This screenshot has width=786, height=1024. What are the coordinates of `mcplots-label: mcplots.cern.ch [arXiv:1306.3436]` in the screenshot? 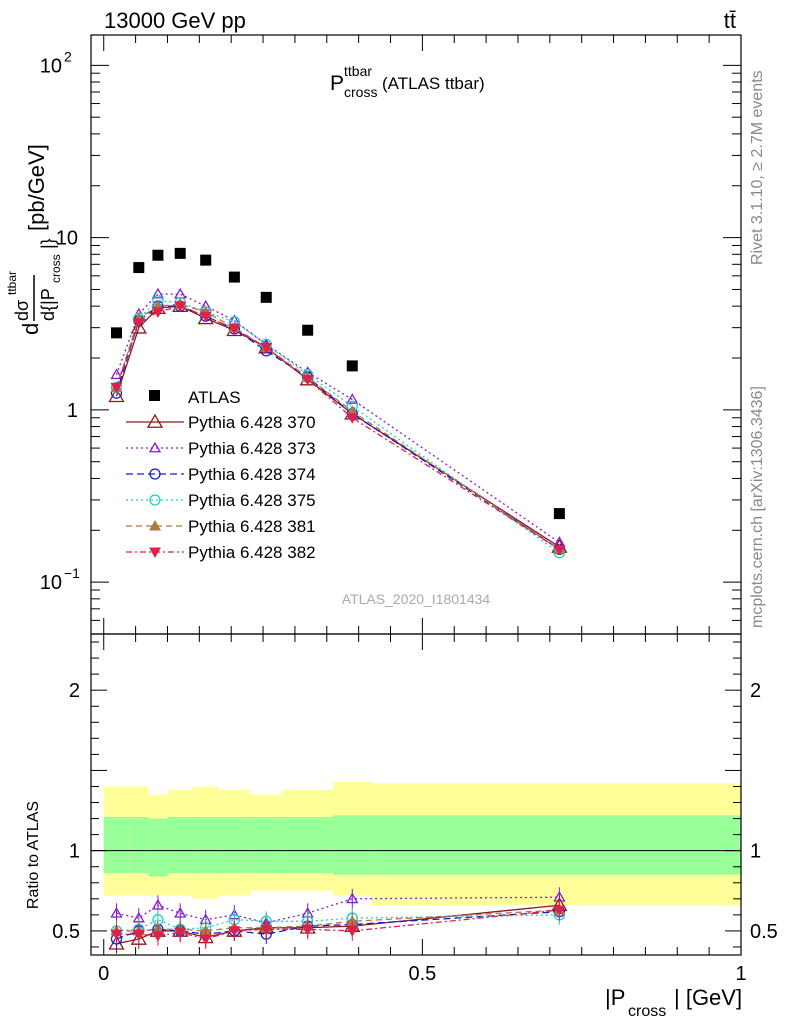 It's located at (757, 507).